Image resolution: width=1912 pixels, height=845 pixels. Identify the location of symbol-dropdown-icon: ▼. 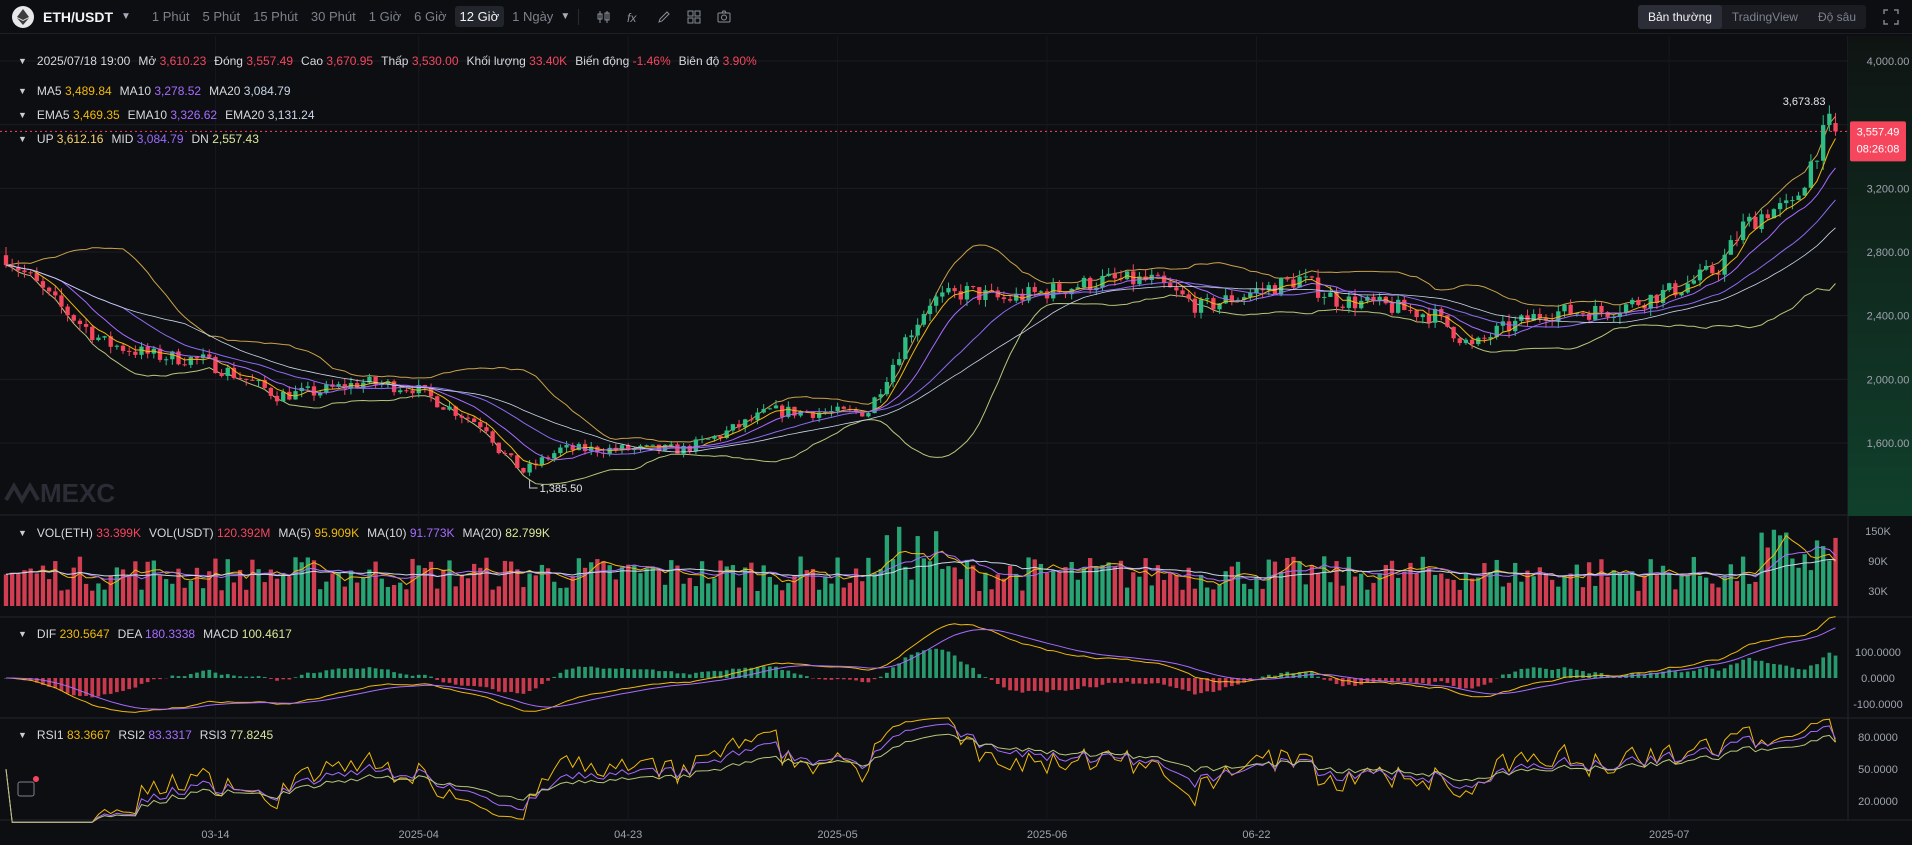
(126, 16).